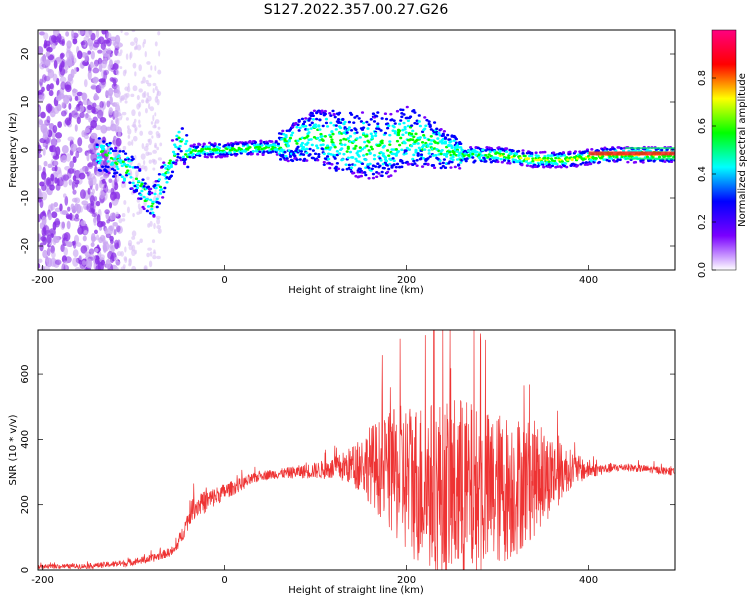  Describe the element at coordinates (42, 580) in the screenshot. I see `snr-x-tick-label: -200` at that location.